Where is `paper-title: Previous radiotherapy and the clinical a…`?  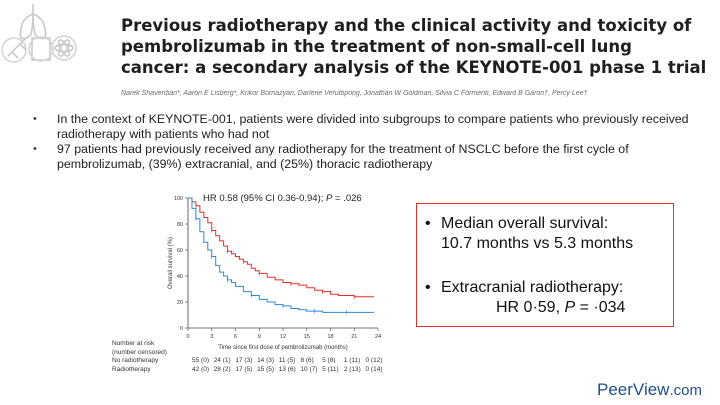
paper-title: Previous radiotherapy and the clinical a… is located at coordinates (414, 46).